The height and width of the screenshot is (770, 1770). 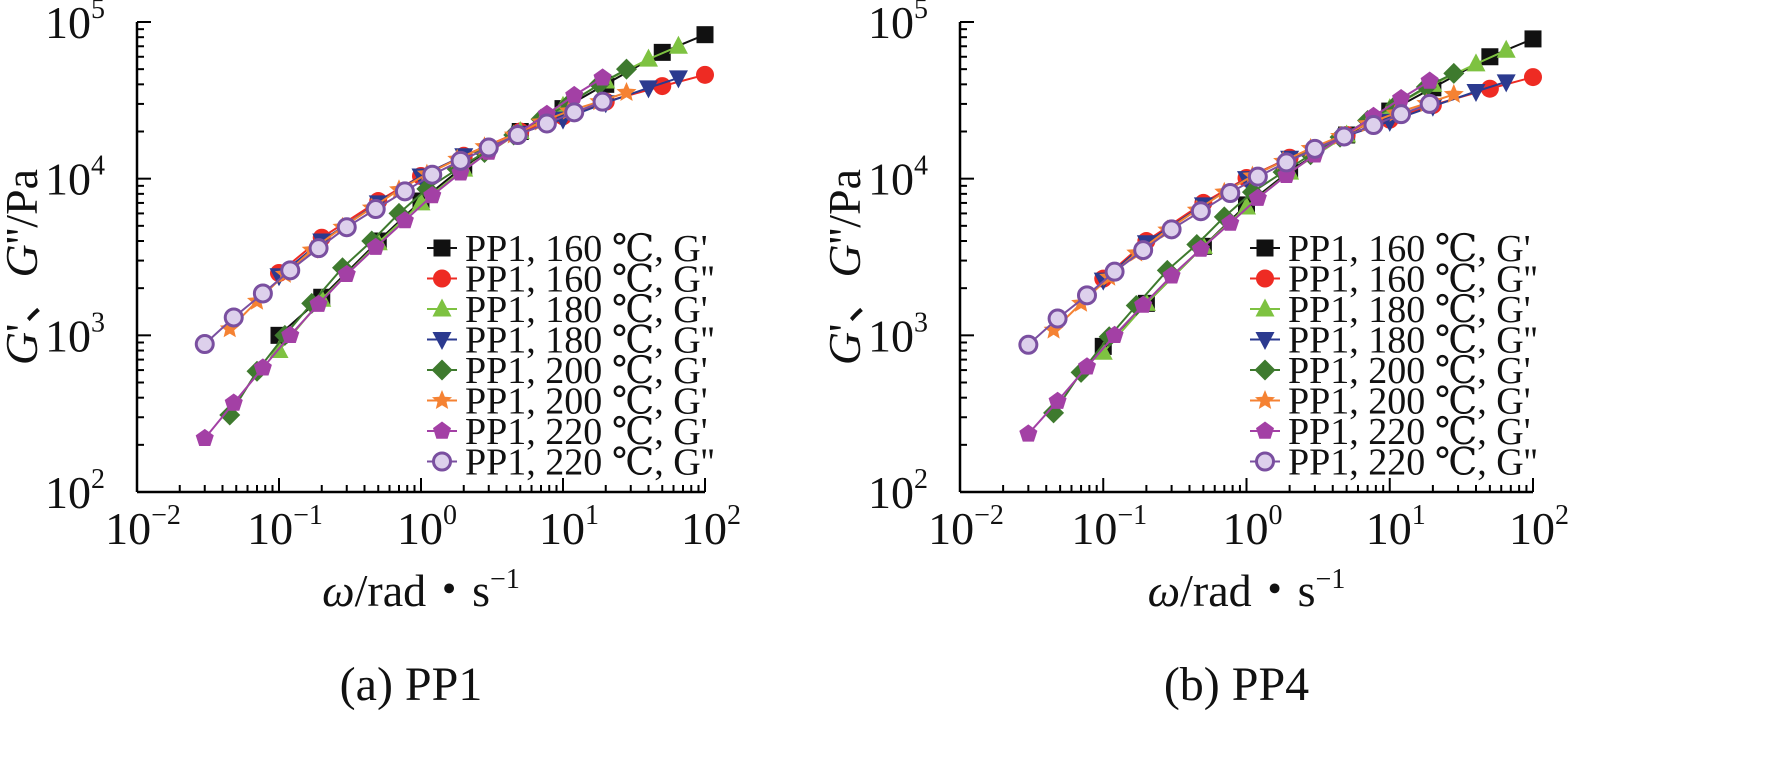 What do you see at coordinates (143, 527) in the screenshot?
I see `x-tick-label: 10⁻²` at bounding box center [143, 527].